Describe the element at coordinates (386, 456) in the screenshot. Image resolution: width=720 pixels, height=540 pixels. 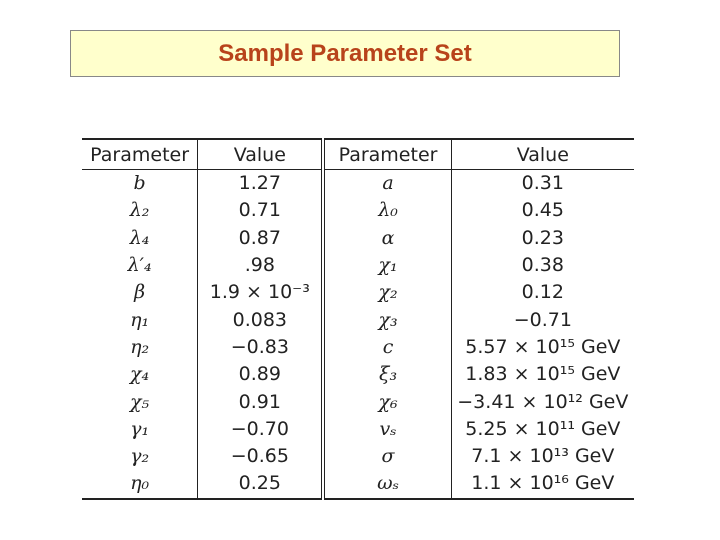
I see `parameter-cell: σ` at that location.